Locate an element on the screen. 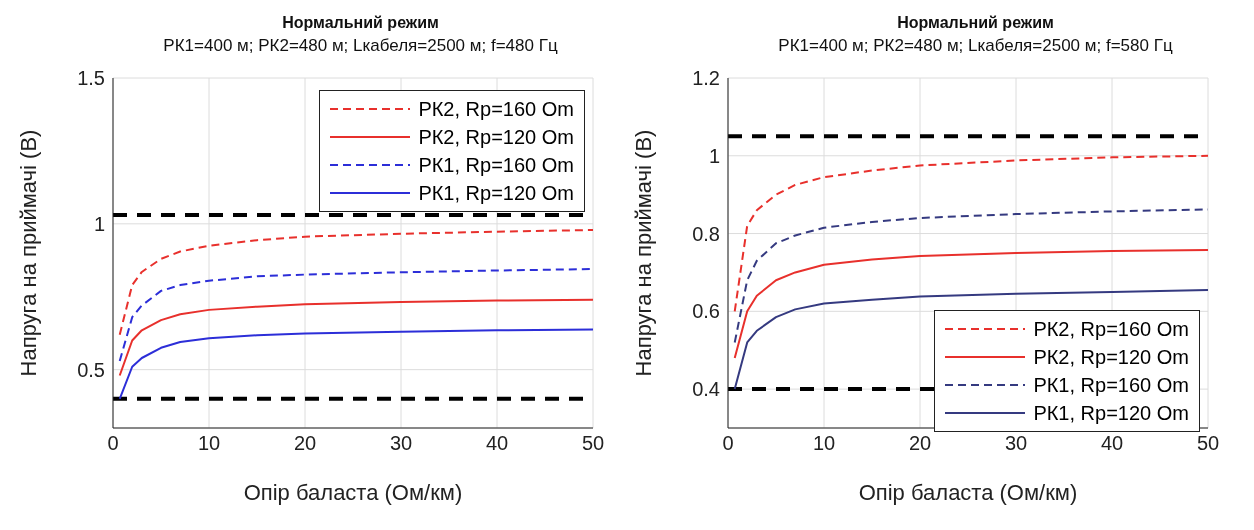  y-tick-label: 1.2 is located at coordinates (706, 78).